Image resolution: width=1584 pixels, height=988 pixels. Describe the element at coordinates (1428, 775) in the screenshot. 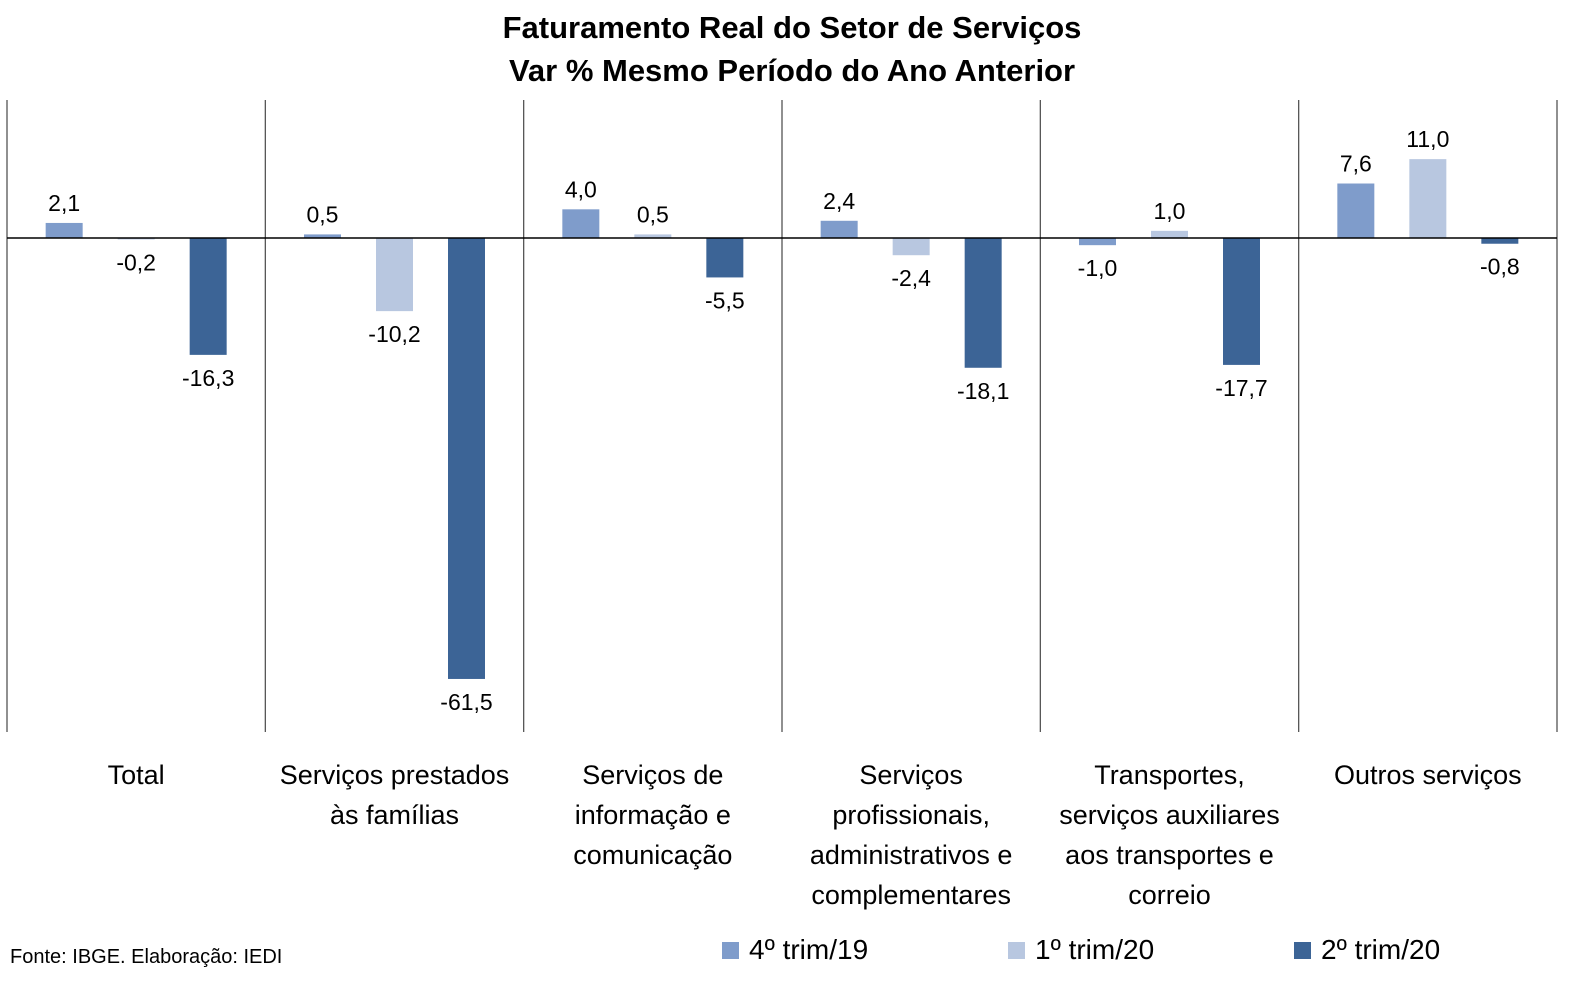

I see `category-label: Outros serviços` at that location.